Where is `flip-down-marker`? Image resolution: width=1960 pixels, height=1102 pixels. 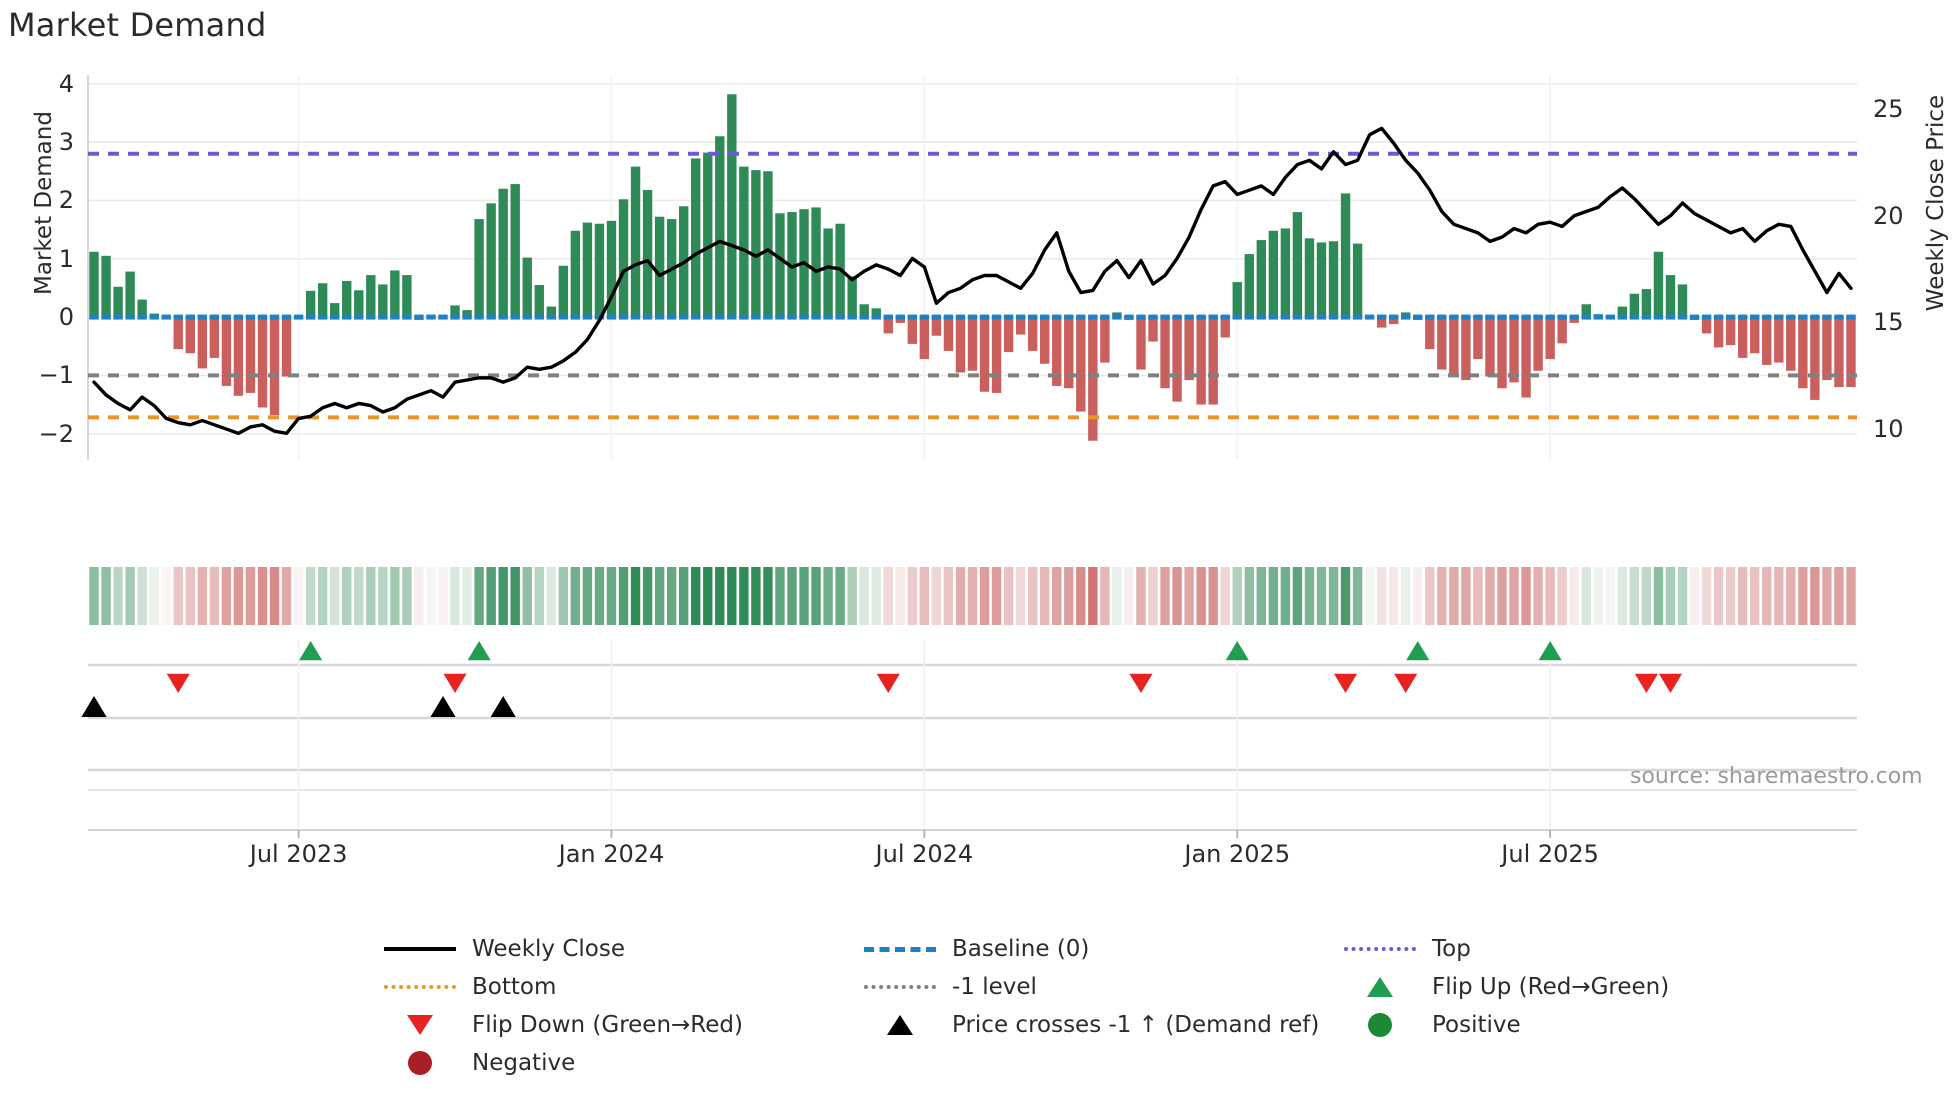
flip-down-marker is located at coordinates (888, 683).